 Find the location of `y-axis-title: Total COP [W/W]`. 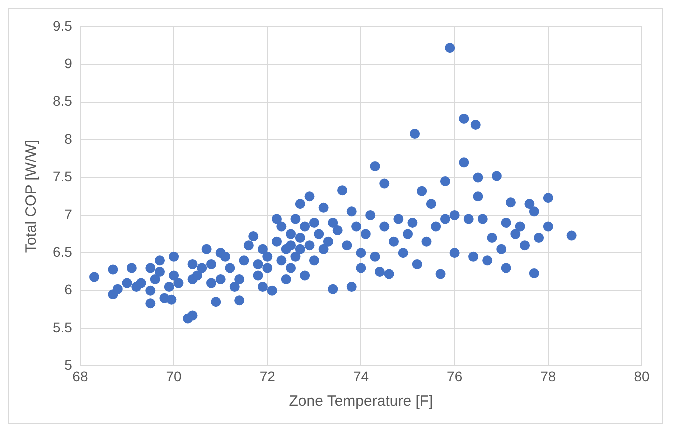

y-axis-title: Total COP [W/W] is located at coordinates (31, 197).